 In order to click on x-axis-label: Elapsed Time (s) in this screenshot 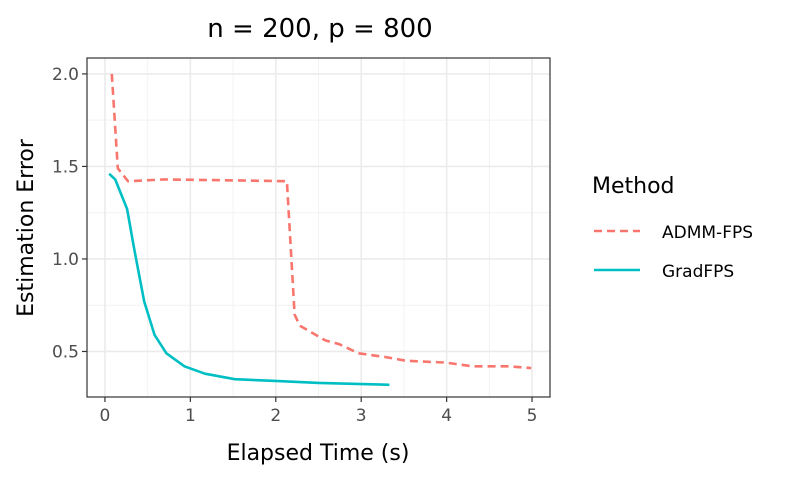, I will do `click(318, 453)`.